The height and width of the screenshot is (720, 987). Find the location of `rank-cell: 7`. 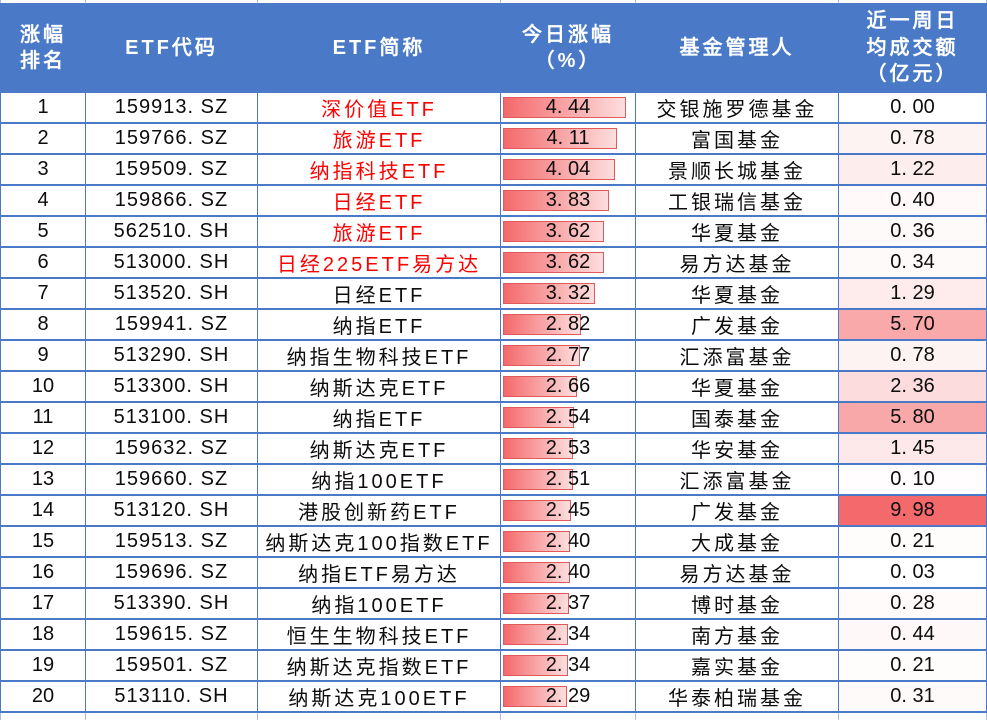

rank-cell: 7 is located at coordinates (42, 292).